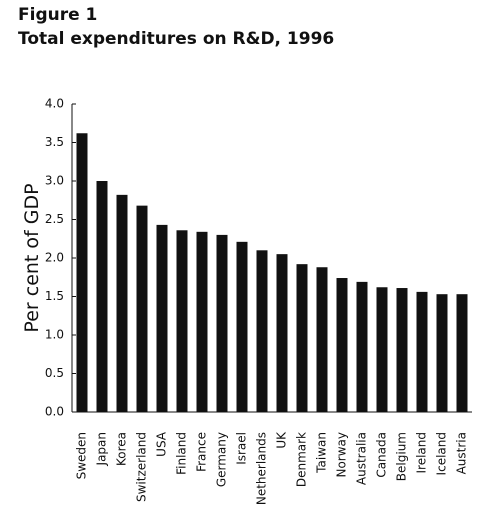 Image resolution: width=492 pixels, height=520 pixels. I want to click on x-tick-label: Belgium, so click(402, 456).